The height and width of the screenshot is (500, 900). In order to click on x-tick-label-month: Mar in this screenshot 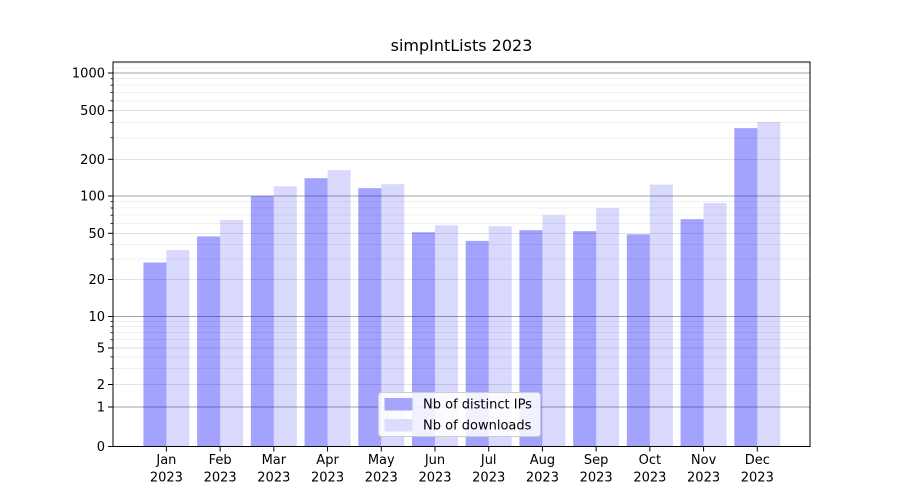, I will do `click(274, 460)`.